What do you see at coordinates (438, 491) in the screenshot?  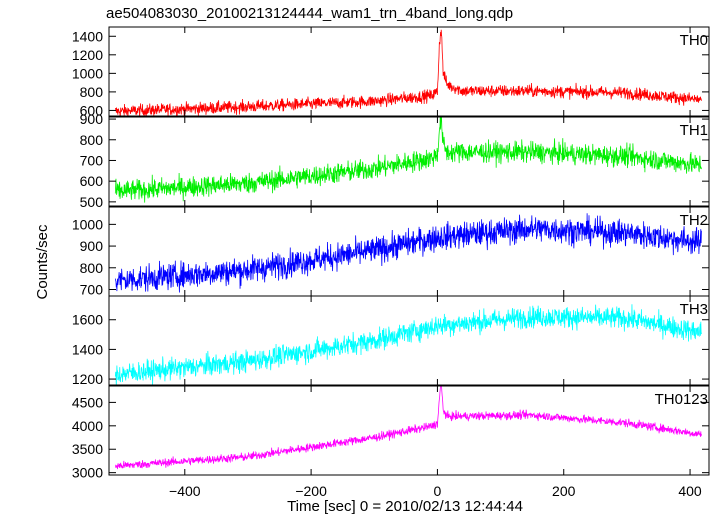 I see `x-tick-label: 0` at bounding box center [438, 491].